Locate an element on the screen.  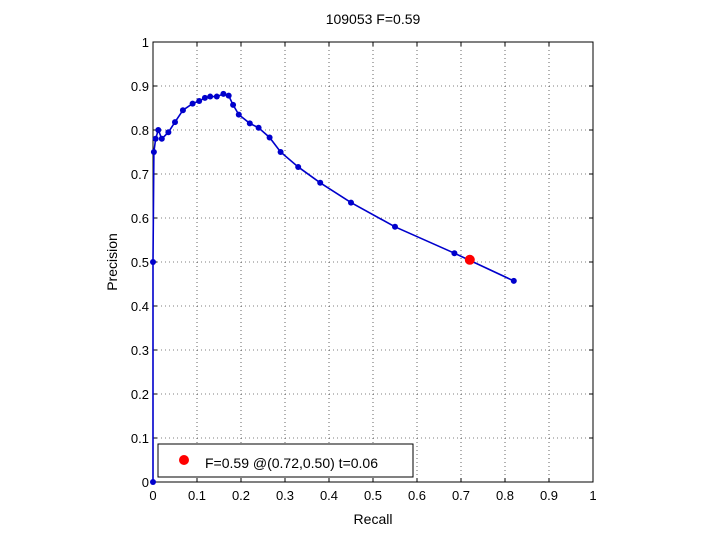
y-tick-label: 0.8 is located at coordinates (140, 130).